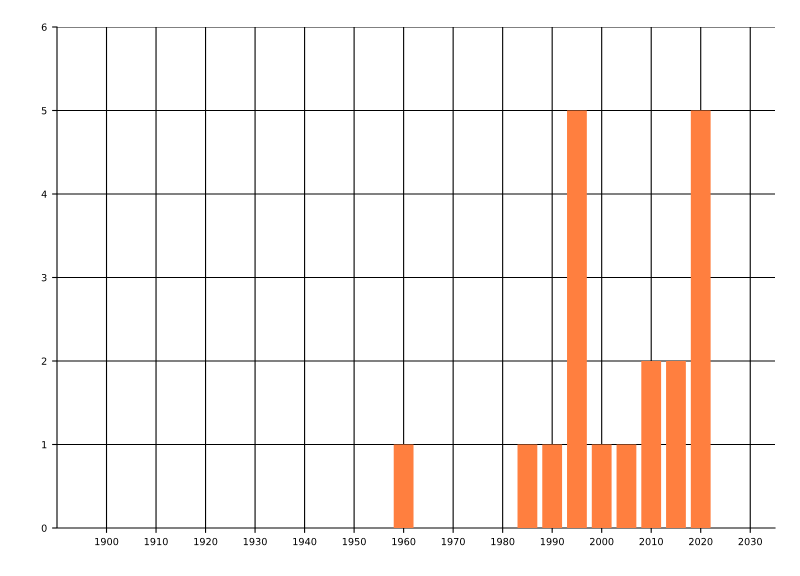 This screenshot has height=576, width=800. I want to click on x-tick-label: 1970, so click(453, 542).